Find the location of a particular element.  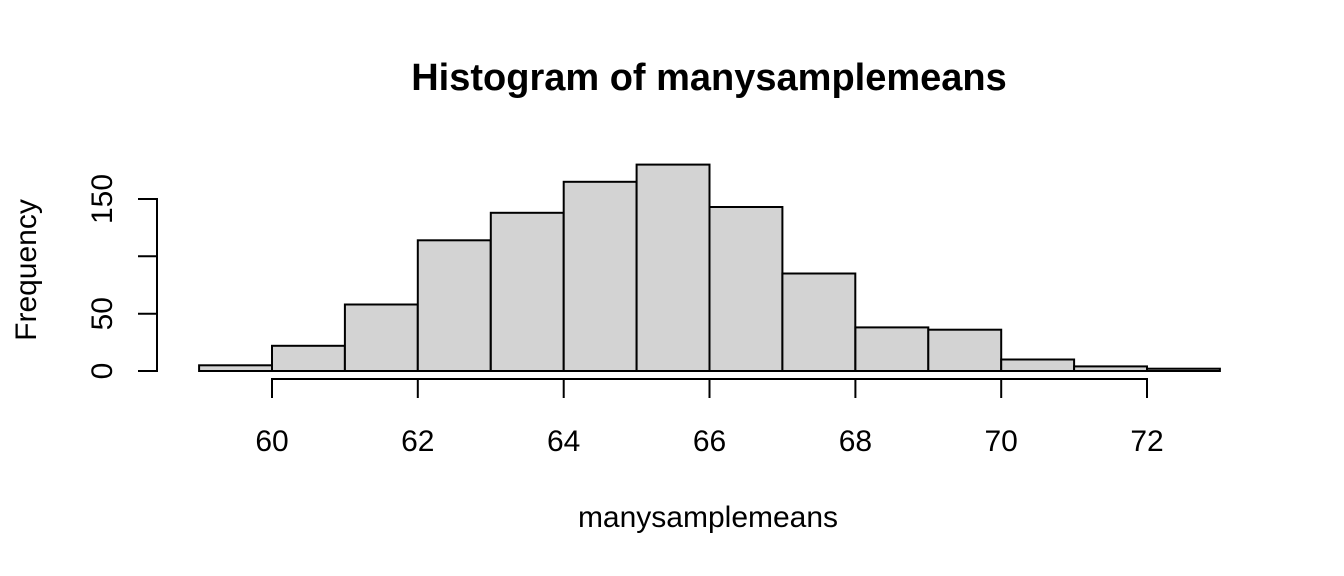

x-axis: 60 62 64 66 68 70 72 is located at coordinates (709, 418).